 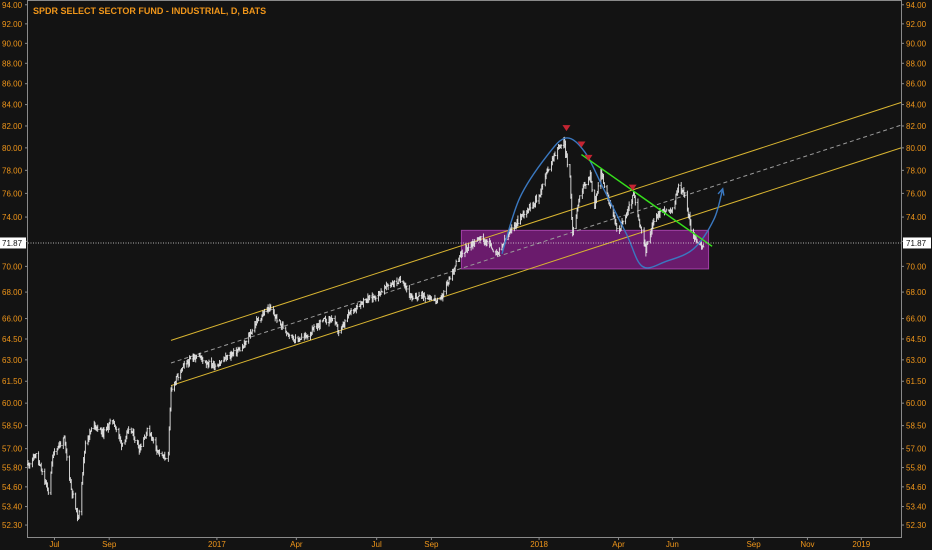 What do you see at coordinates (12, 43) in the screenshot?
I see `y-tick-label-left: 90.00` at bounding box center [12, 43].